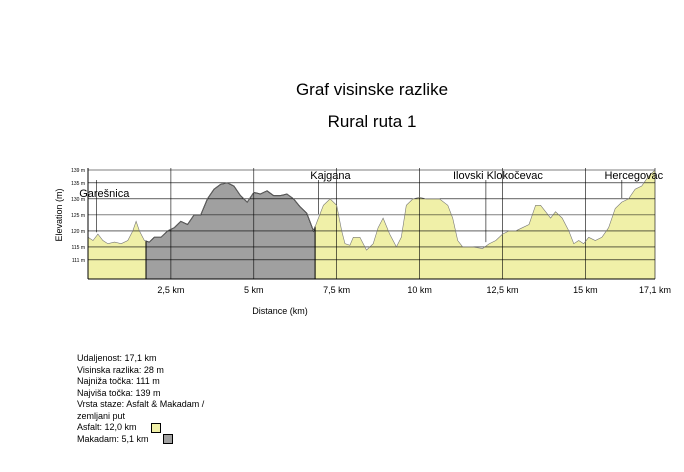 The width and height of the screenshot is (684, 472). Describe the element at coordinates (113, 438) in the screenshot. I see `legend-gravel-label: Makadam: 5,1 km` at that location.